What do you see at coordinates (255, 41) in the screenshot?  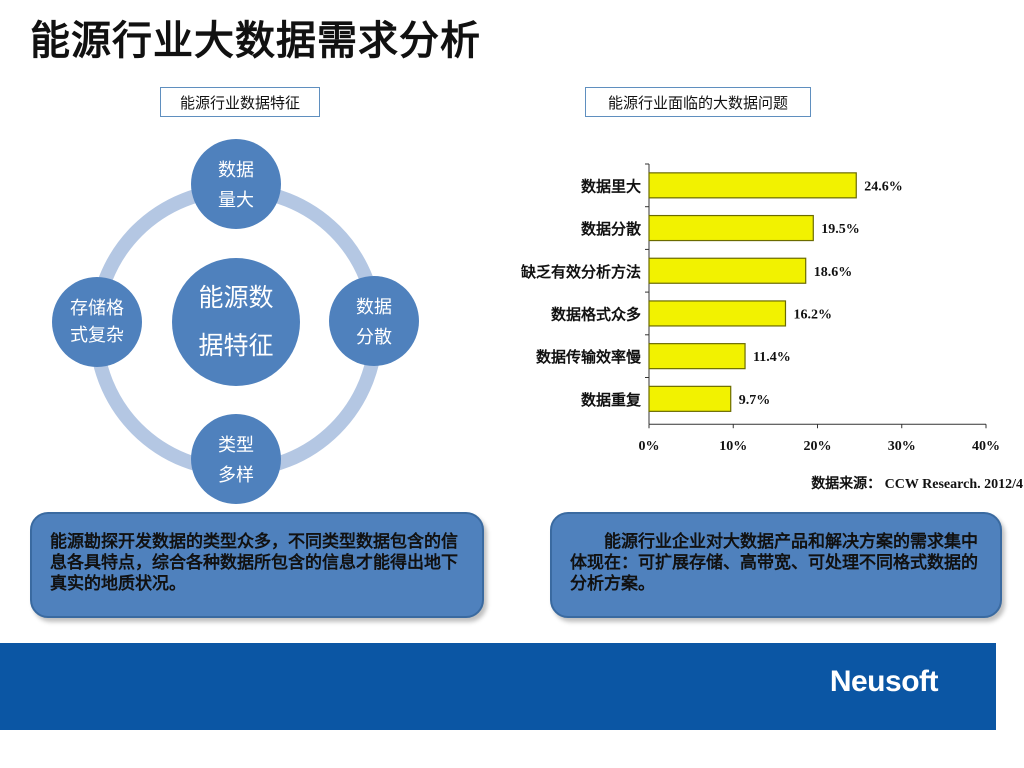 I see `page-title: 能源行业大数据需求分析` at bounding box center [255, 41].